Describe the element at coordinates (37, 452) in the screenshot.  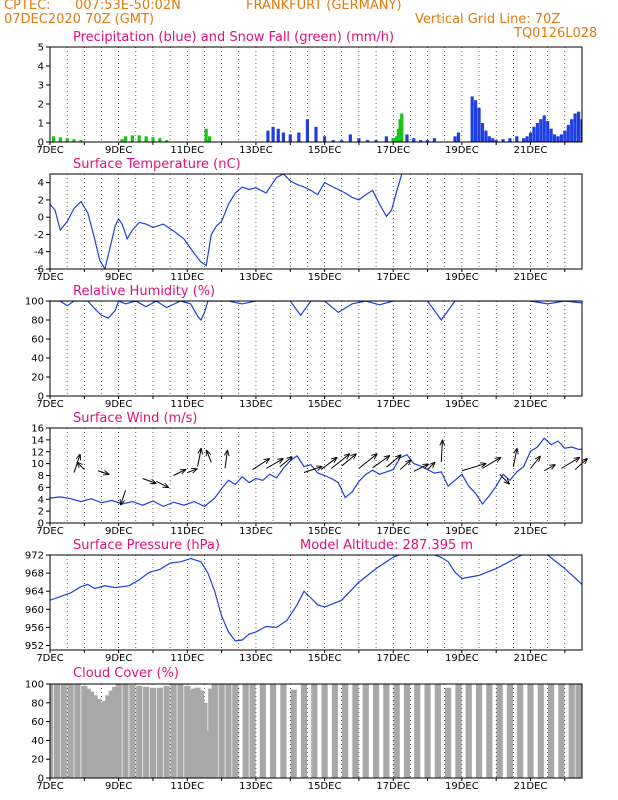
I see `y-tick-label: 12` at that location.